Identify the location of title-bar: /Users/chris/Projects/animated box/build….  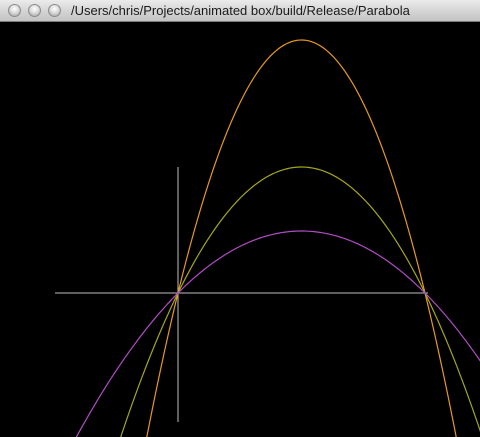
(240, 11).